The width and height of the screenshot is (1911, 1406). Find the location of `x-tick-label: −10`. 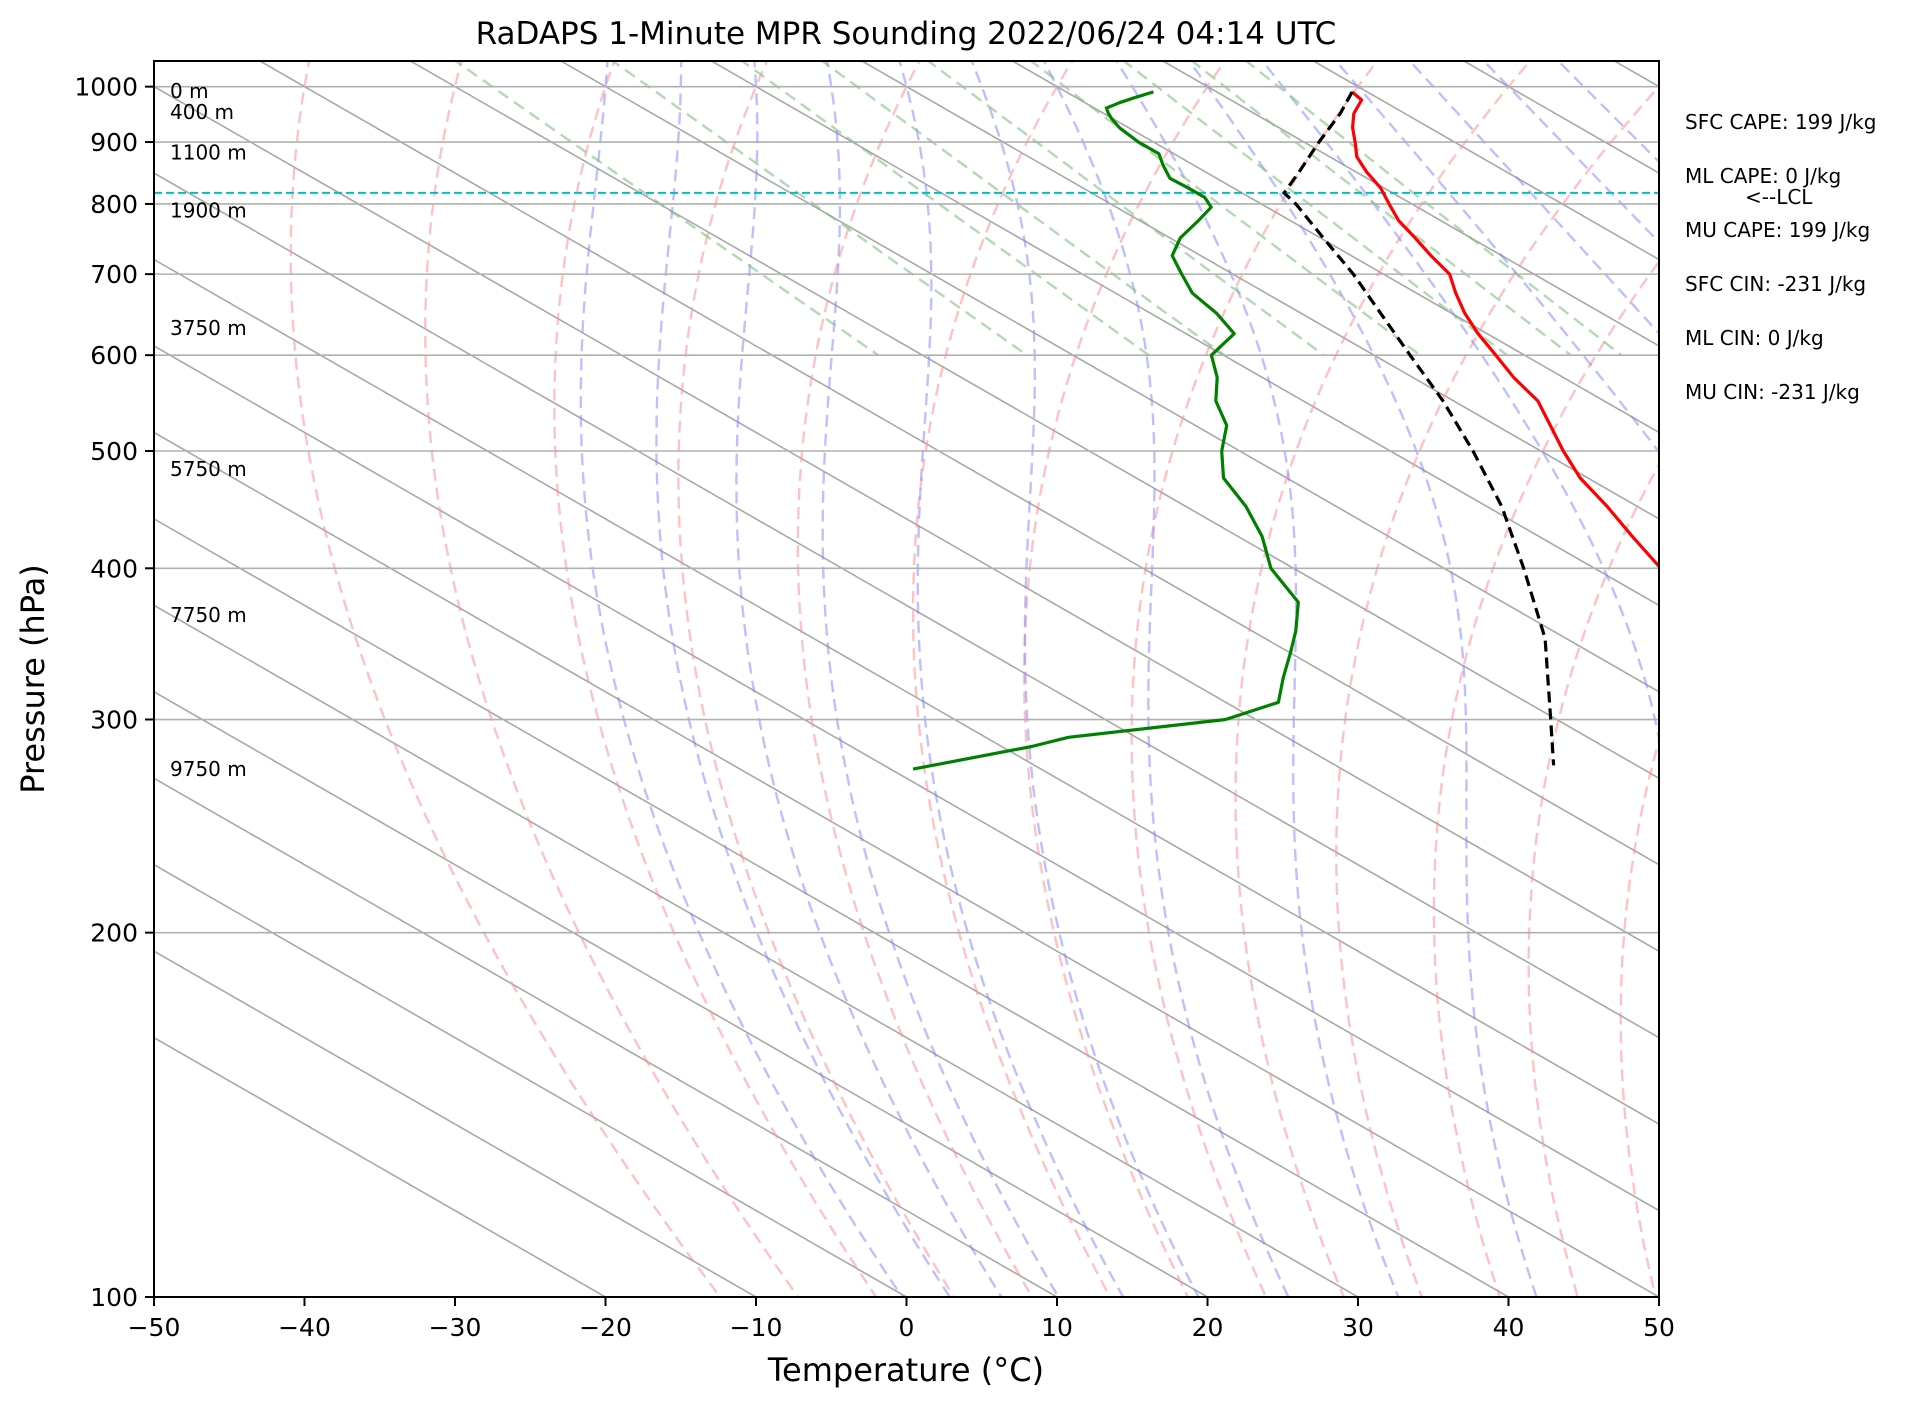

x-tick-label: −10 is located at coordinates (756, 1327).